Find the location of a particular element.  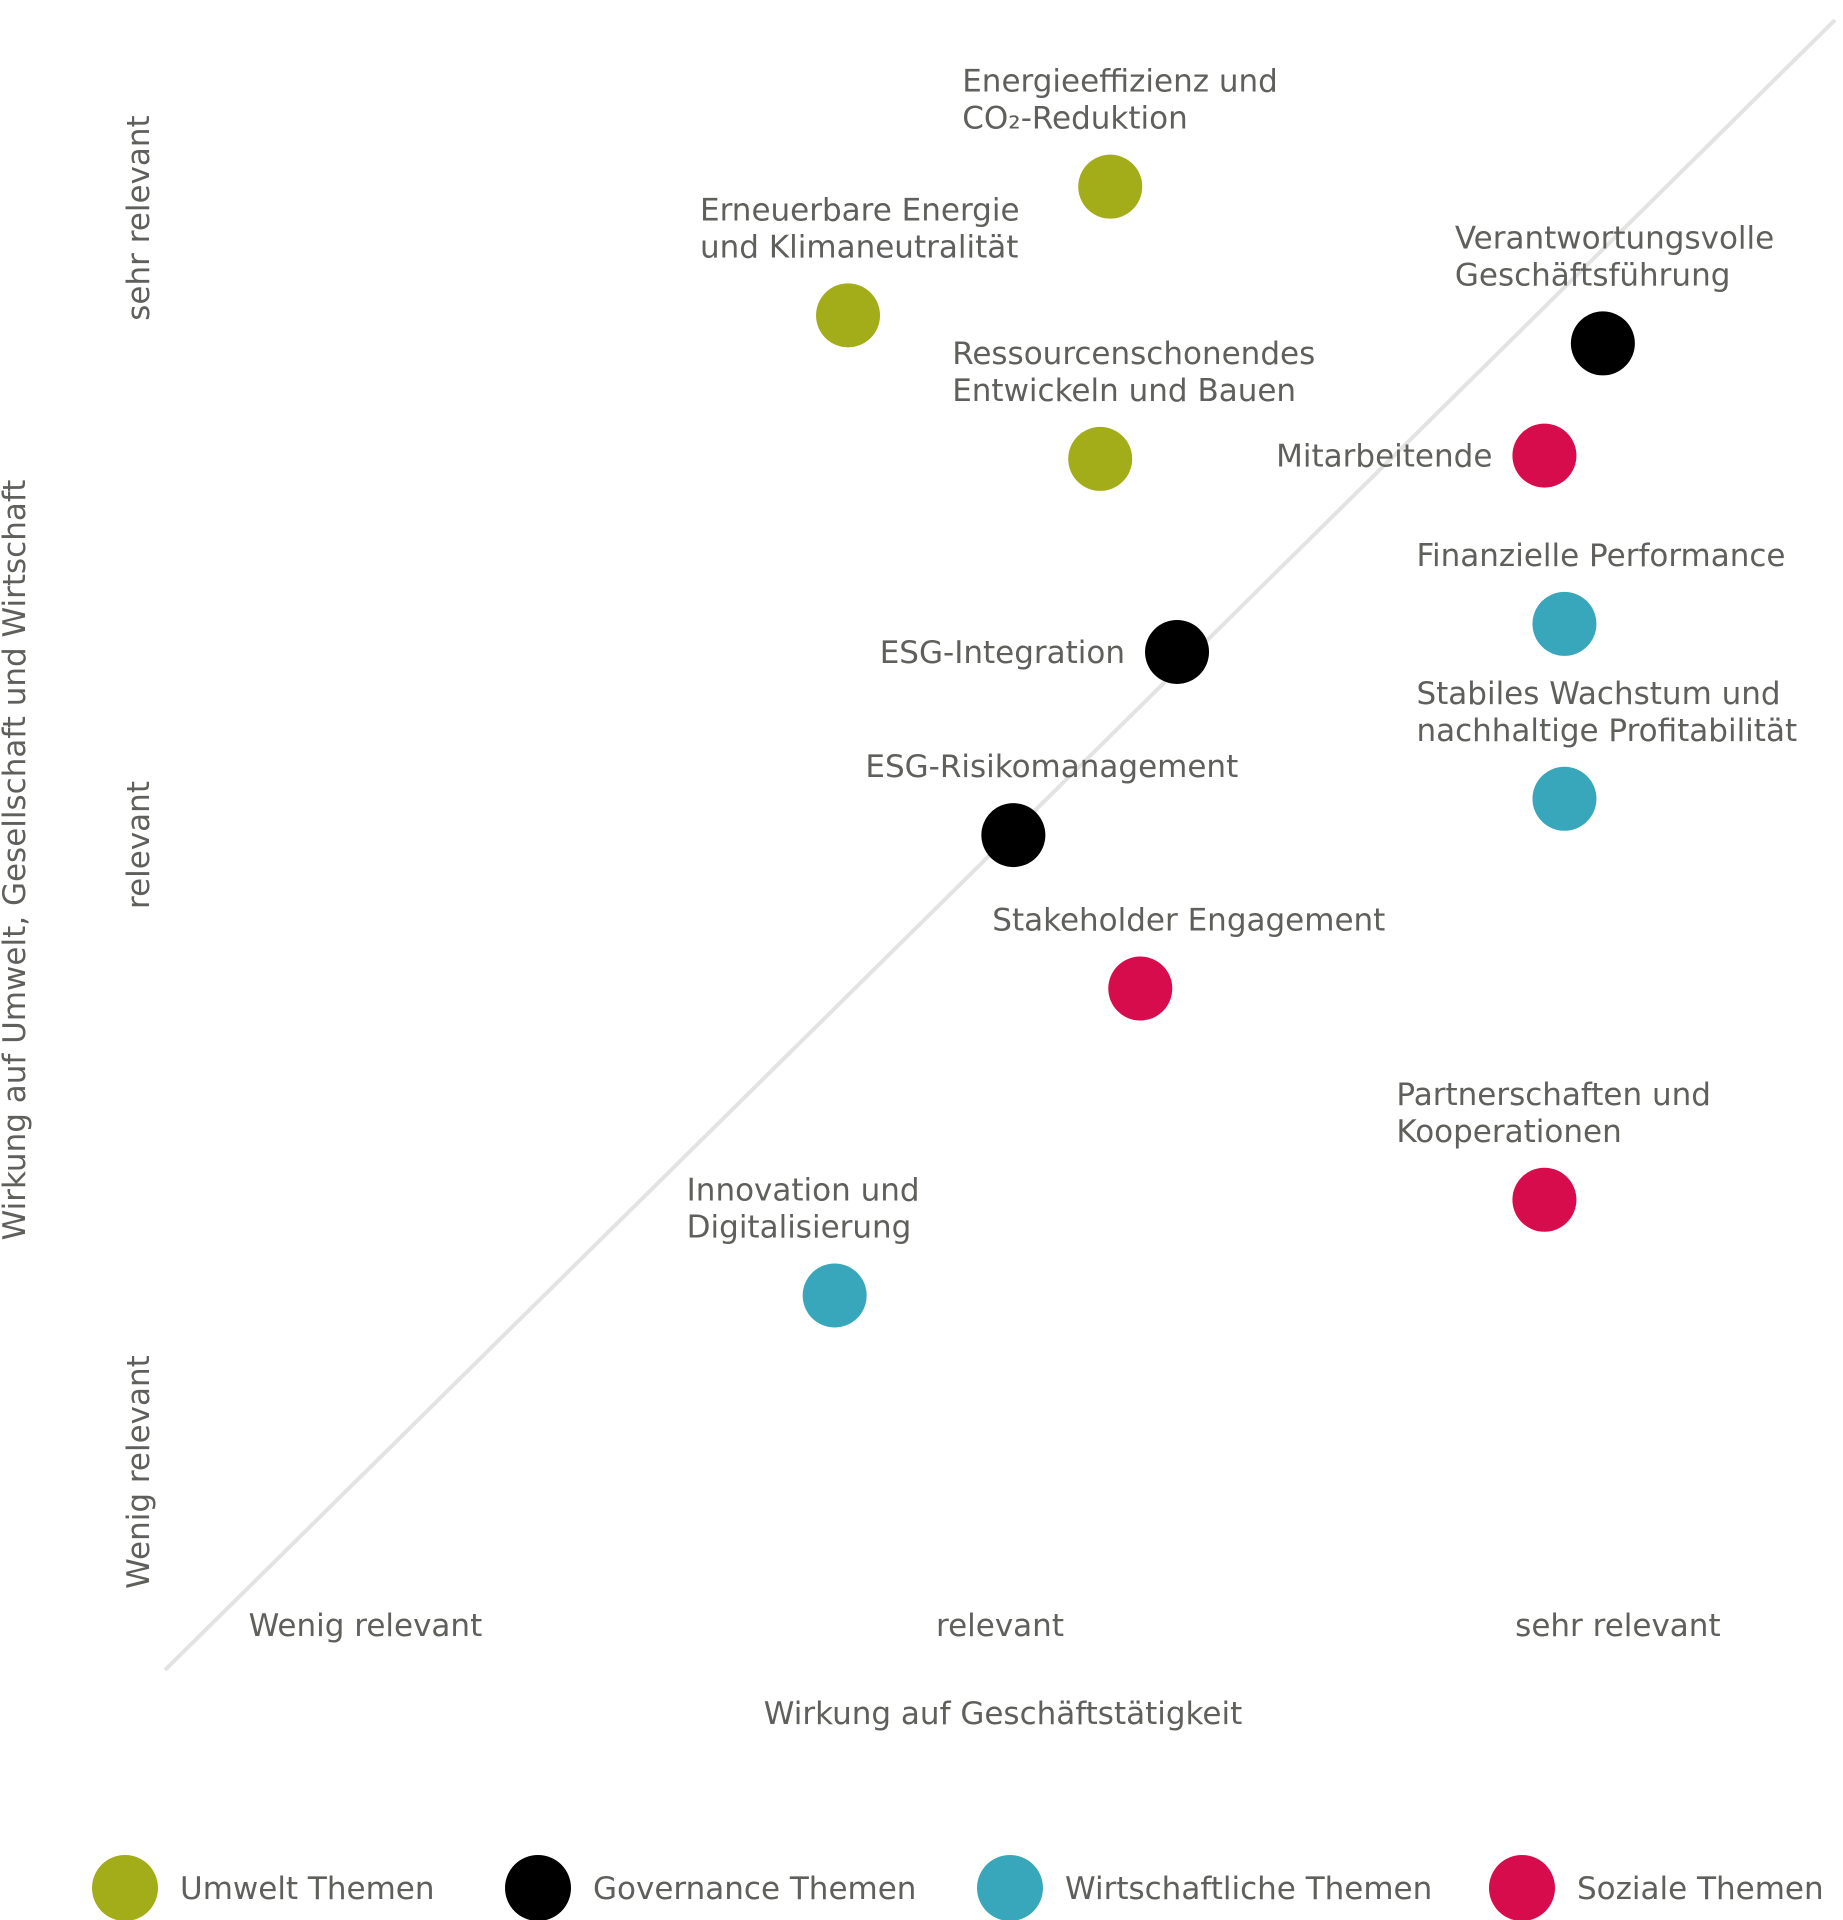

point-stakeholder-engagement is located at coordinates (1140, 988).